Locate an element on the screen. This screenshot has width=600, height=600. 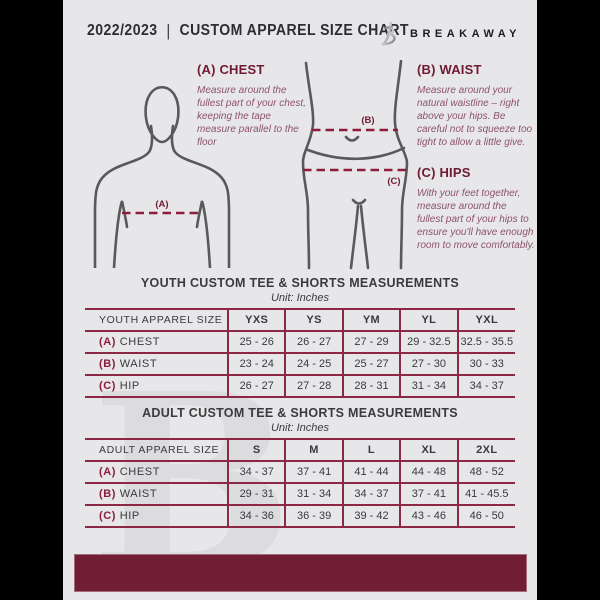
header-year: 2022/2023 is located at coordinates (122, 30).